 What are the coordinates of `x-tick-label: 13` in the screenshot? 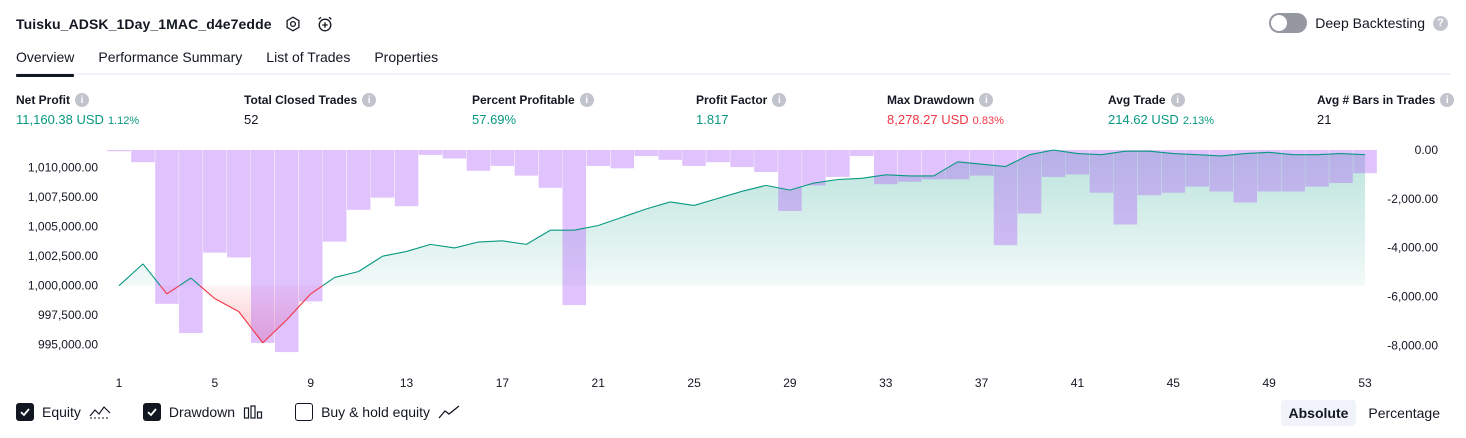 It's located at (407, 383).